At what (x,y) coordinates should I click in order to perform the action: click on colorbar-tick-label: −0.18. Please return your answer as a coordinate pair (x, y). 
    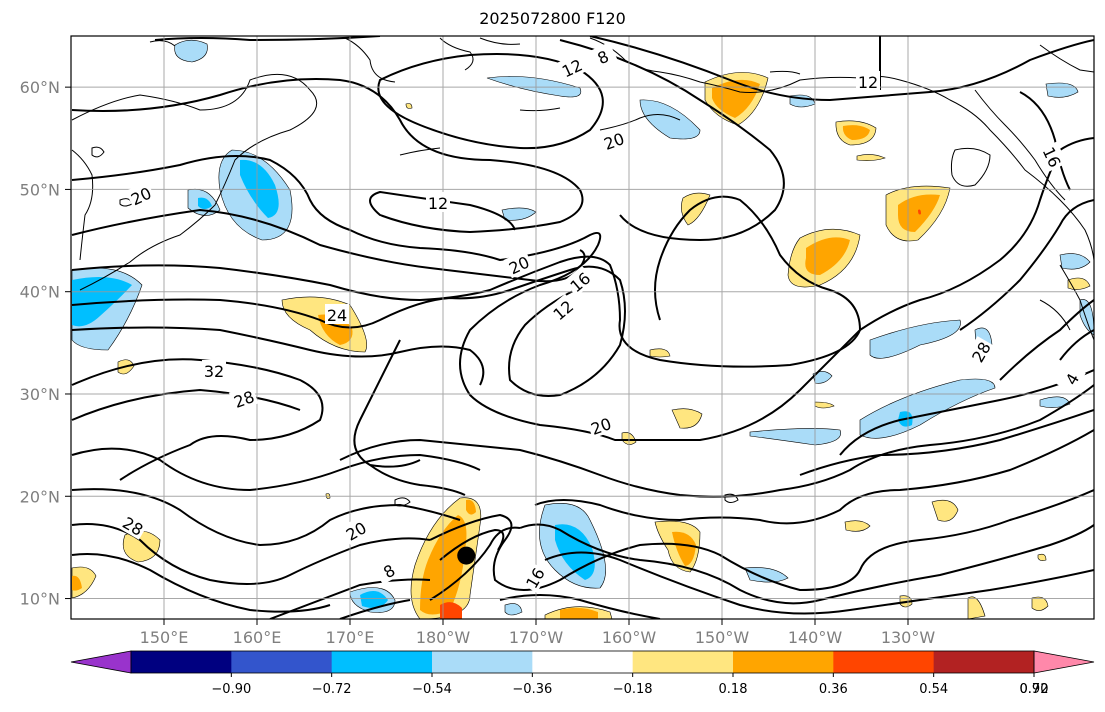
    Looking at the image, I should click on (633, 689).